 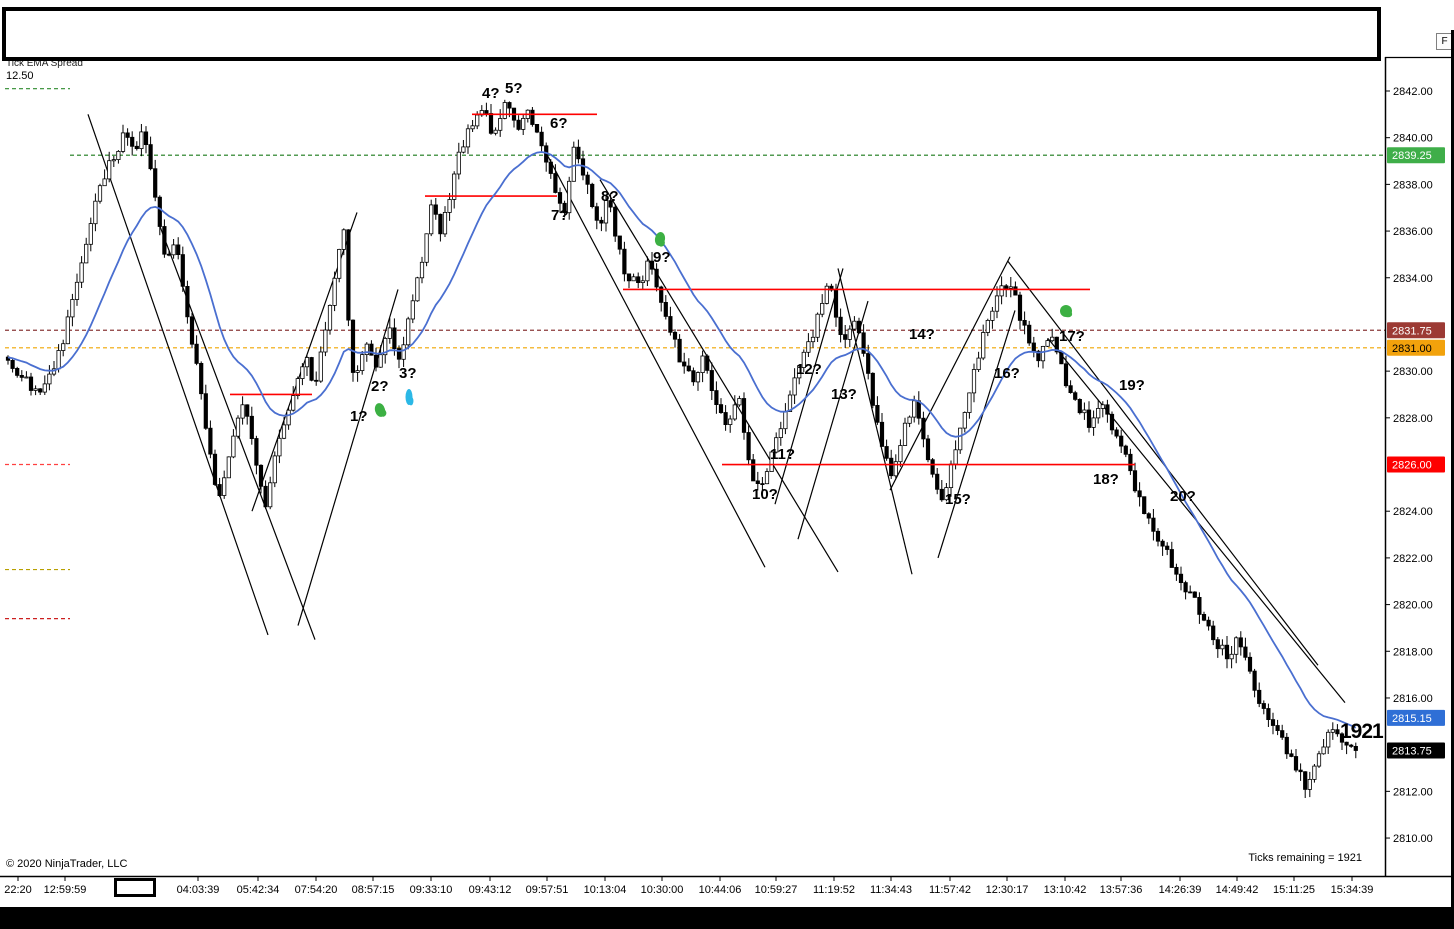 I want to click on indicator-value: 12.50, so click(x=20, y=76).